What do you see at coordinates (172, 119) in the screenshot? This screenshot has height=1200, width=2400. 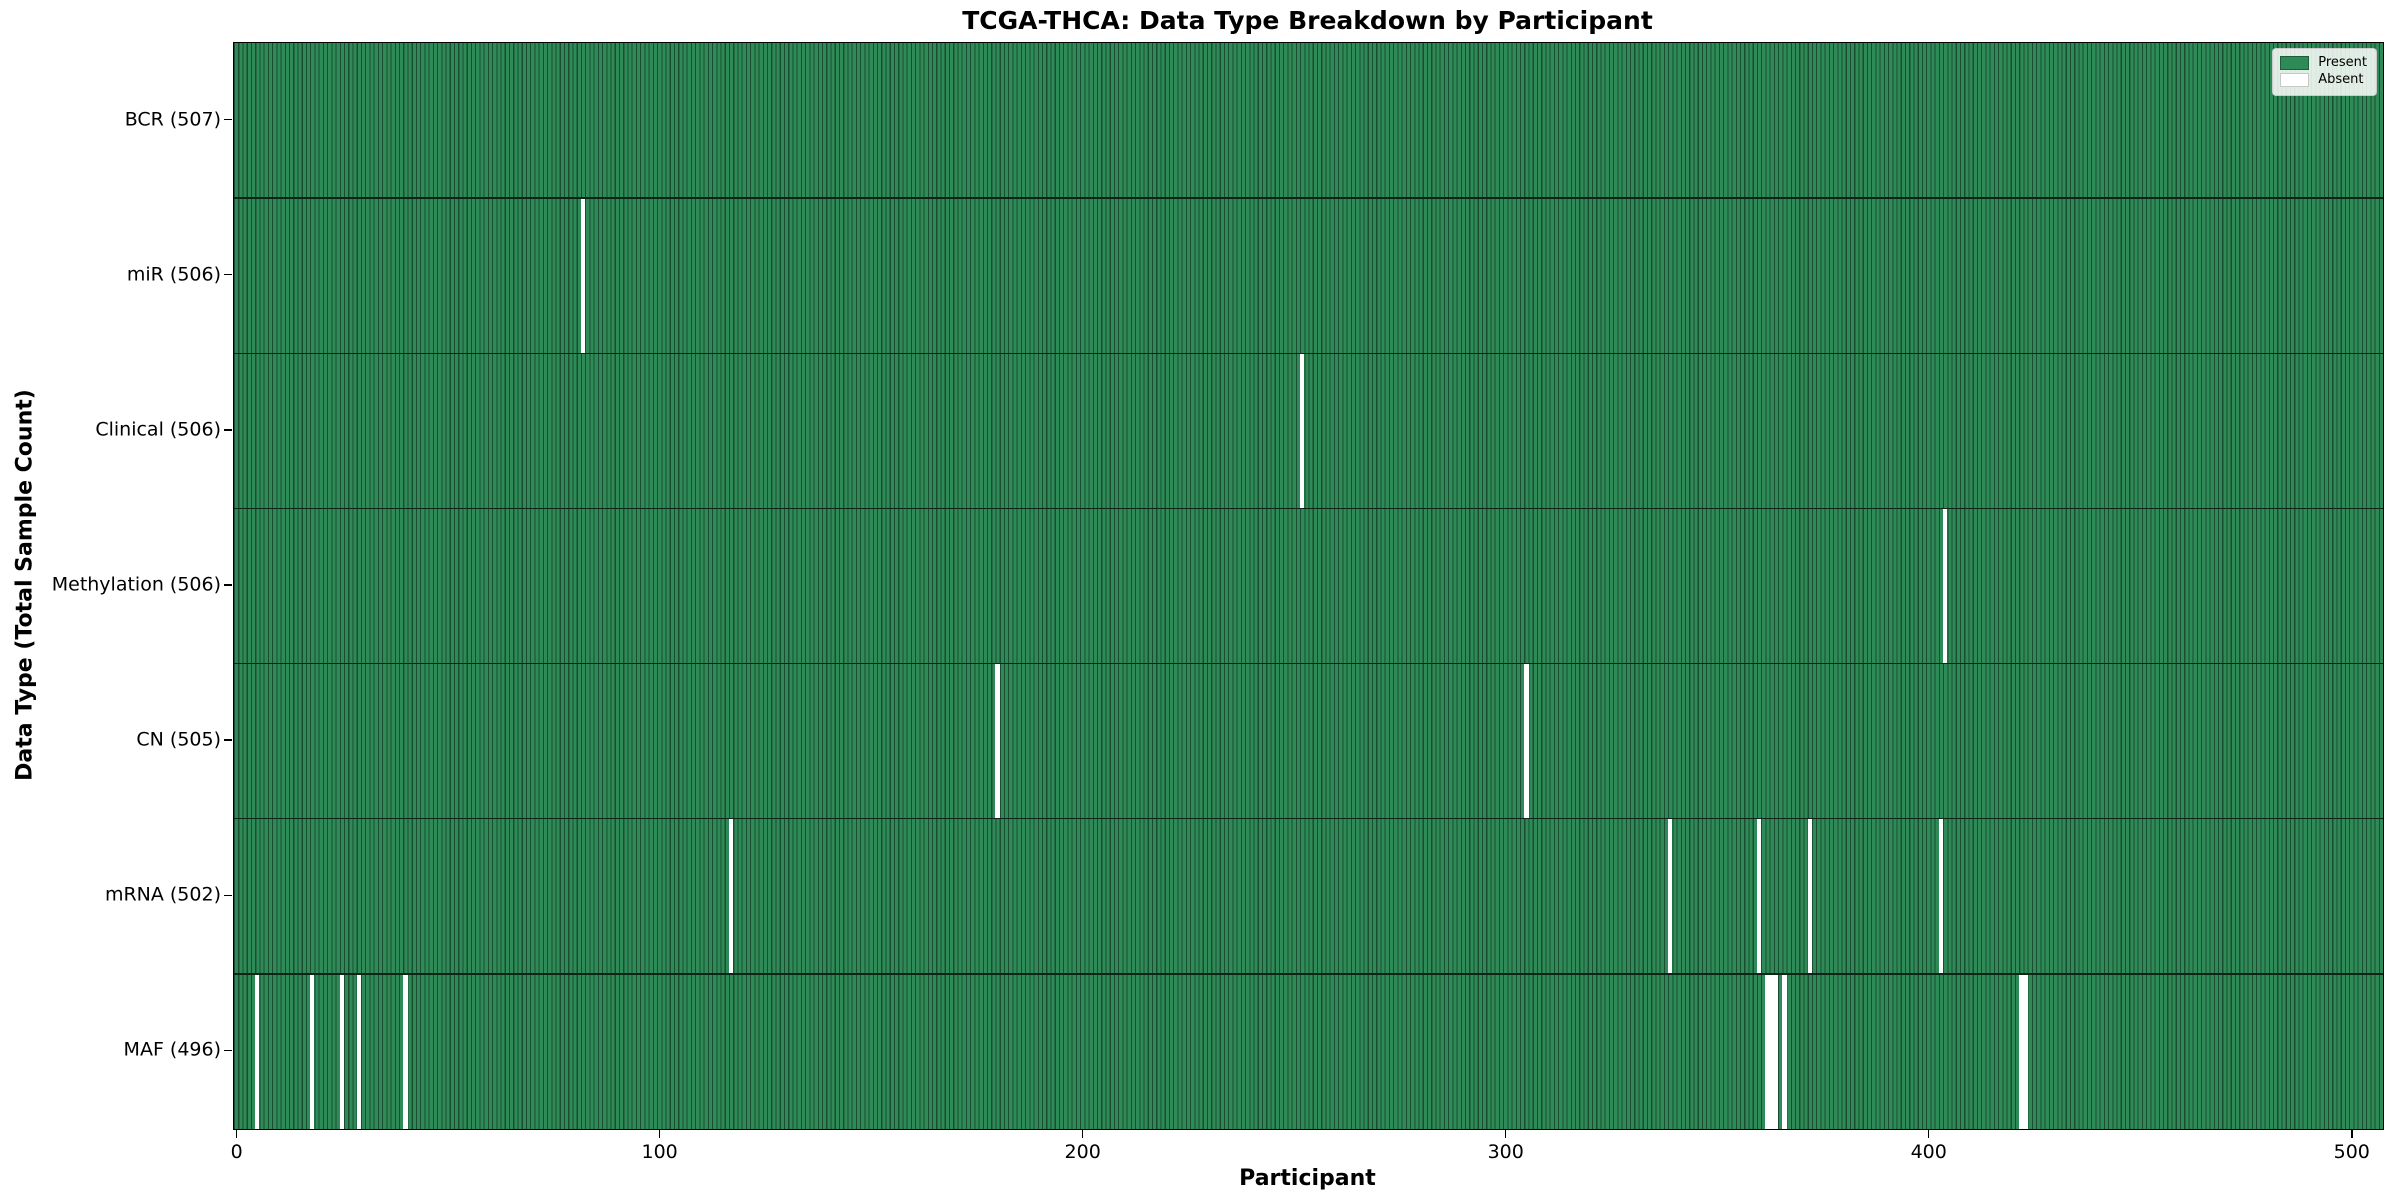 I see `y-tick-label: BCR (507)` at bounding box center [172, 119].